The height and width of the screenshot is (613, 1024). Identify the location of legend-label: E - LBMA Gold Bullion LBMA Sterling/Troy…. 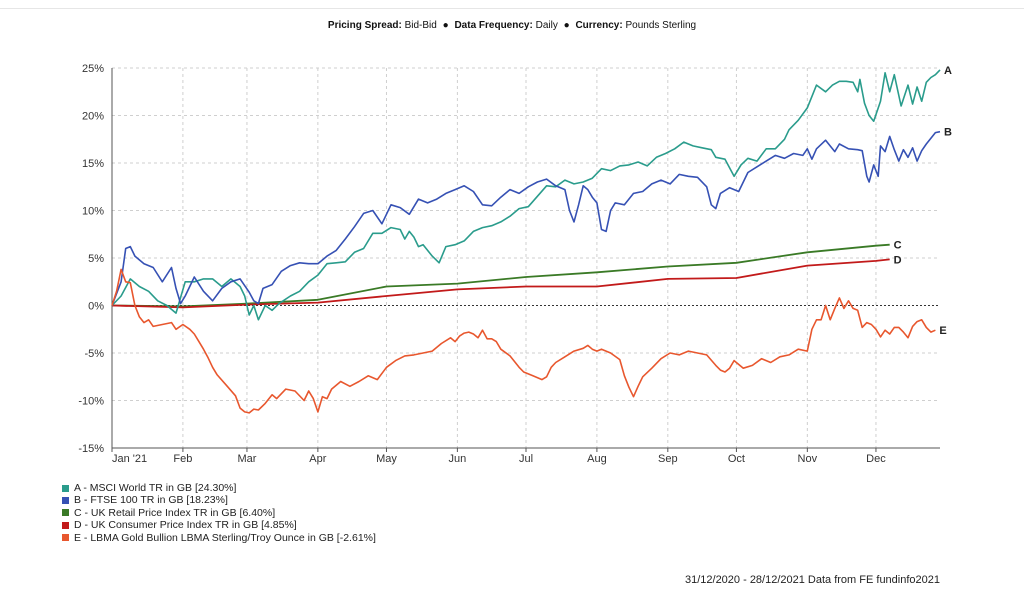
(225, 537).